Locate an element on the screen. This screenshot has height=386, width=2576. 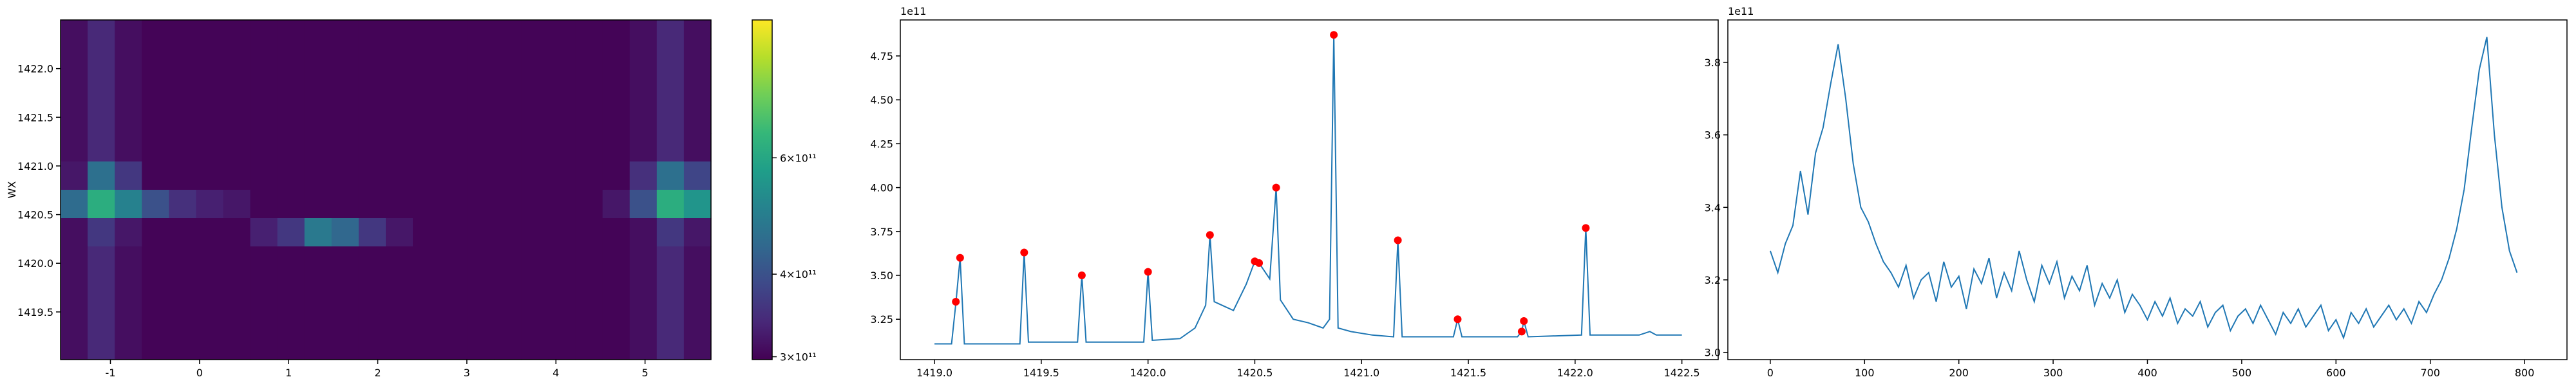
y-axis-label: WX is located at coordinates (12, 190).